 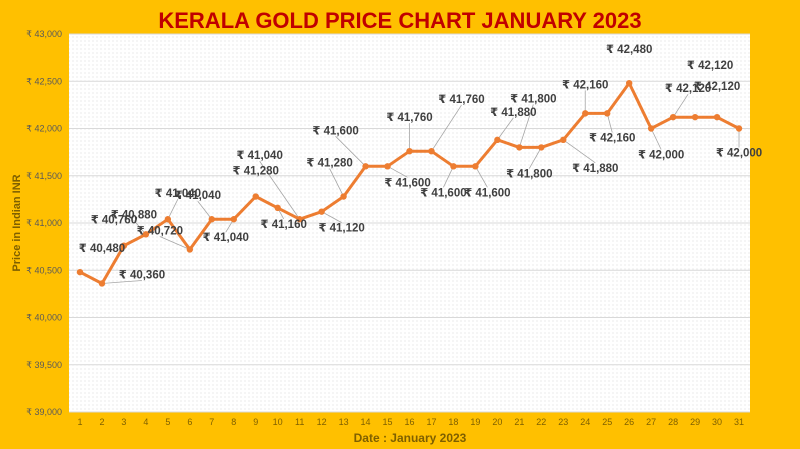 What do you see at coordinates (717, 422) in the screenshot?
I see `x-tick-label: 30` at bounding box center [717, 422].